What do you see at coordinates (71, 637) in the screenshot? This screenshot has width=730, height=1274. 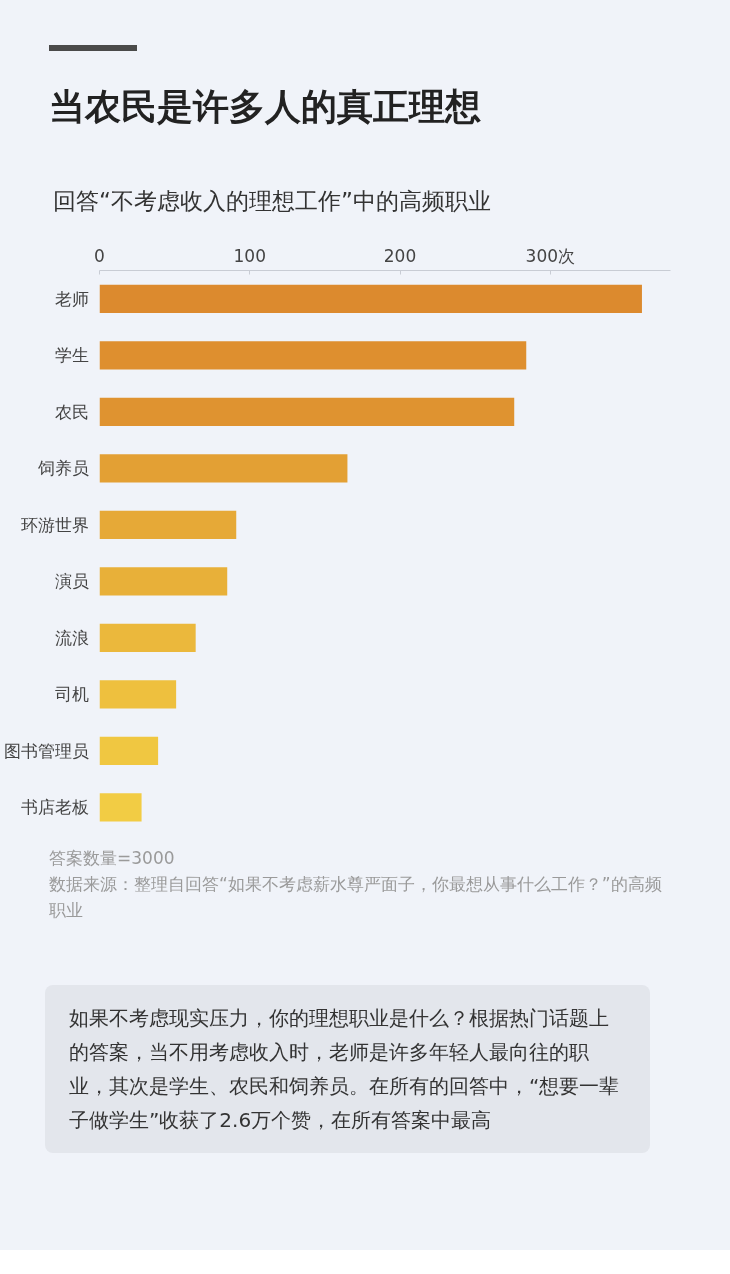 I see `y-tick-label: 流浪` at bounding box center [71, 637].